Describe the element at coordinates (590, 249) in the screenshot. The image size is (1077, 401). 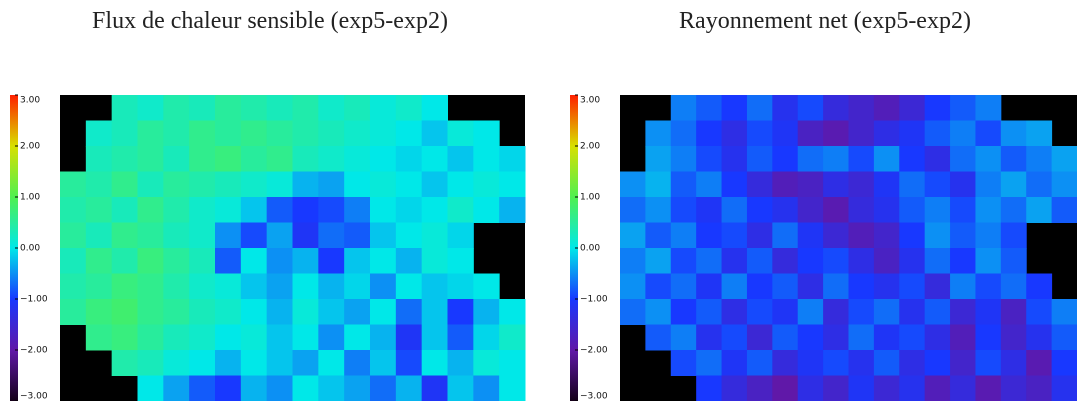
I see `colorbar-tick-label: 0.00` at that location.